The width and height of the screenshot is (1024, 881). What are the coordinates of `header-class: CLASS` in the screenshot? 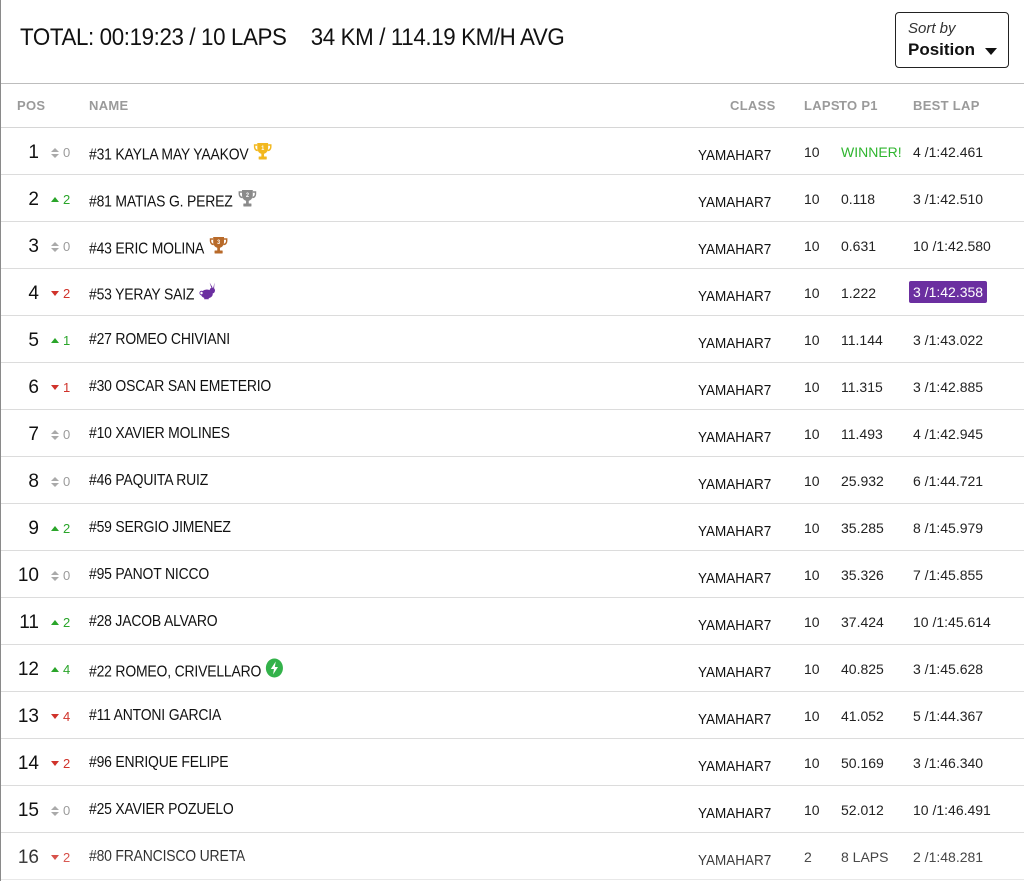 It's located at (753, 105).